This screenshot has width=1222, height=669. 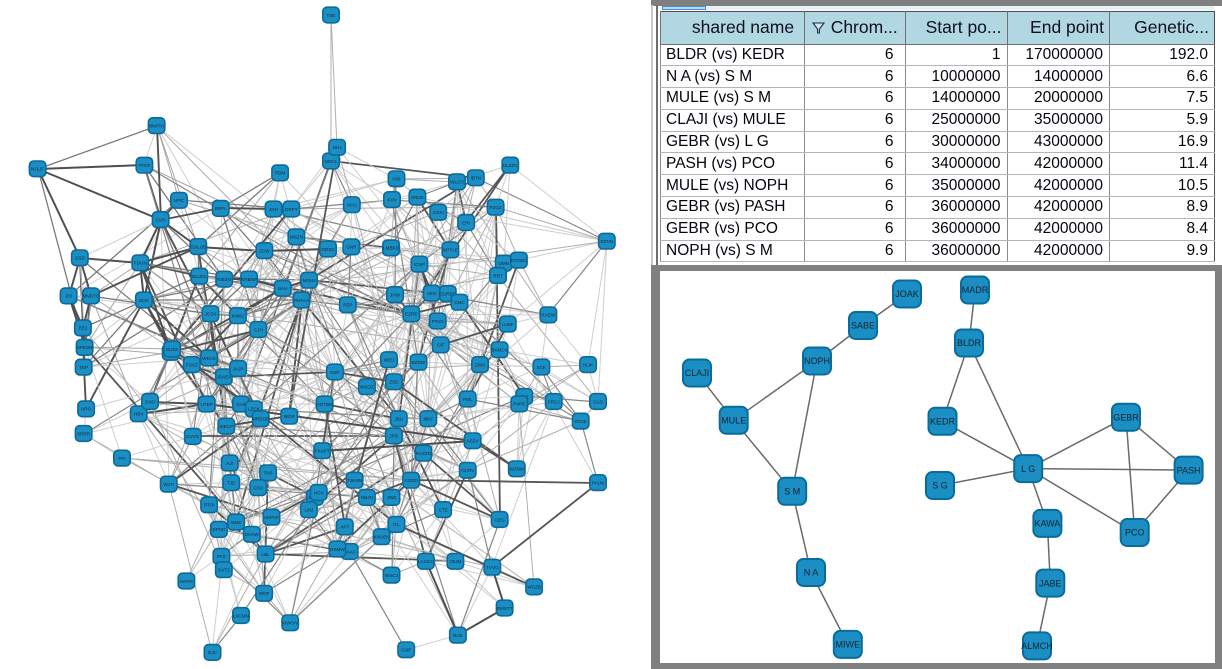 I want to click on svg-text: UTEP, so click(x=206, y=404).